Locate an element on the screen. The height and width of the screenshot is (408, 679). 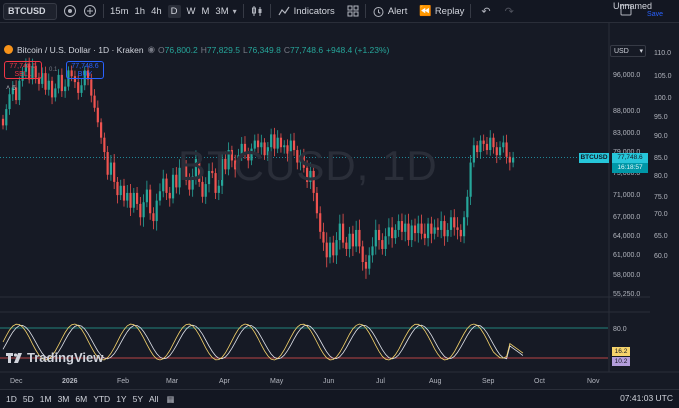
replay-button: Replay is located at coordinates (449, 11).